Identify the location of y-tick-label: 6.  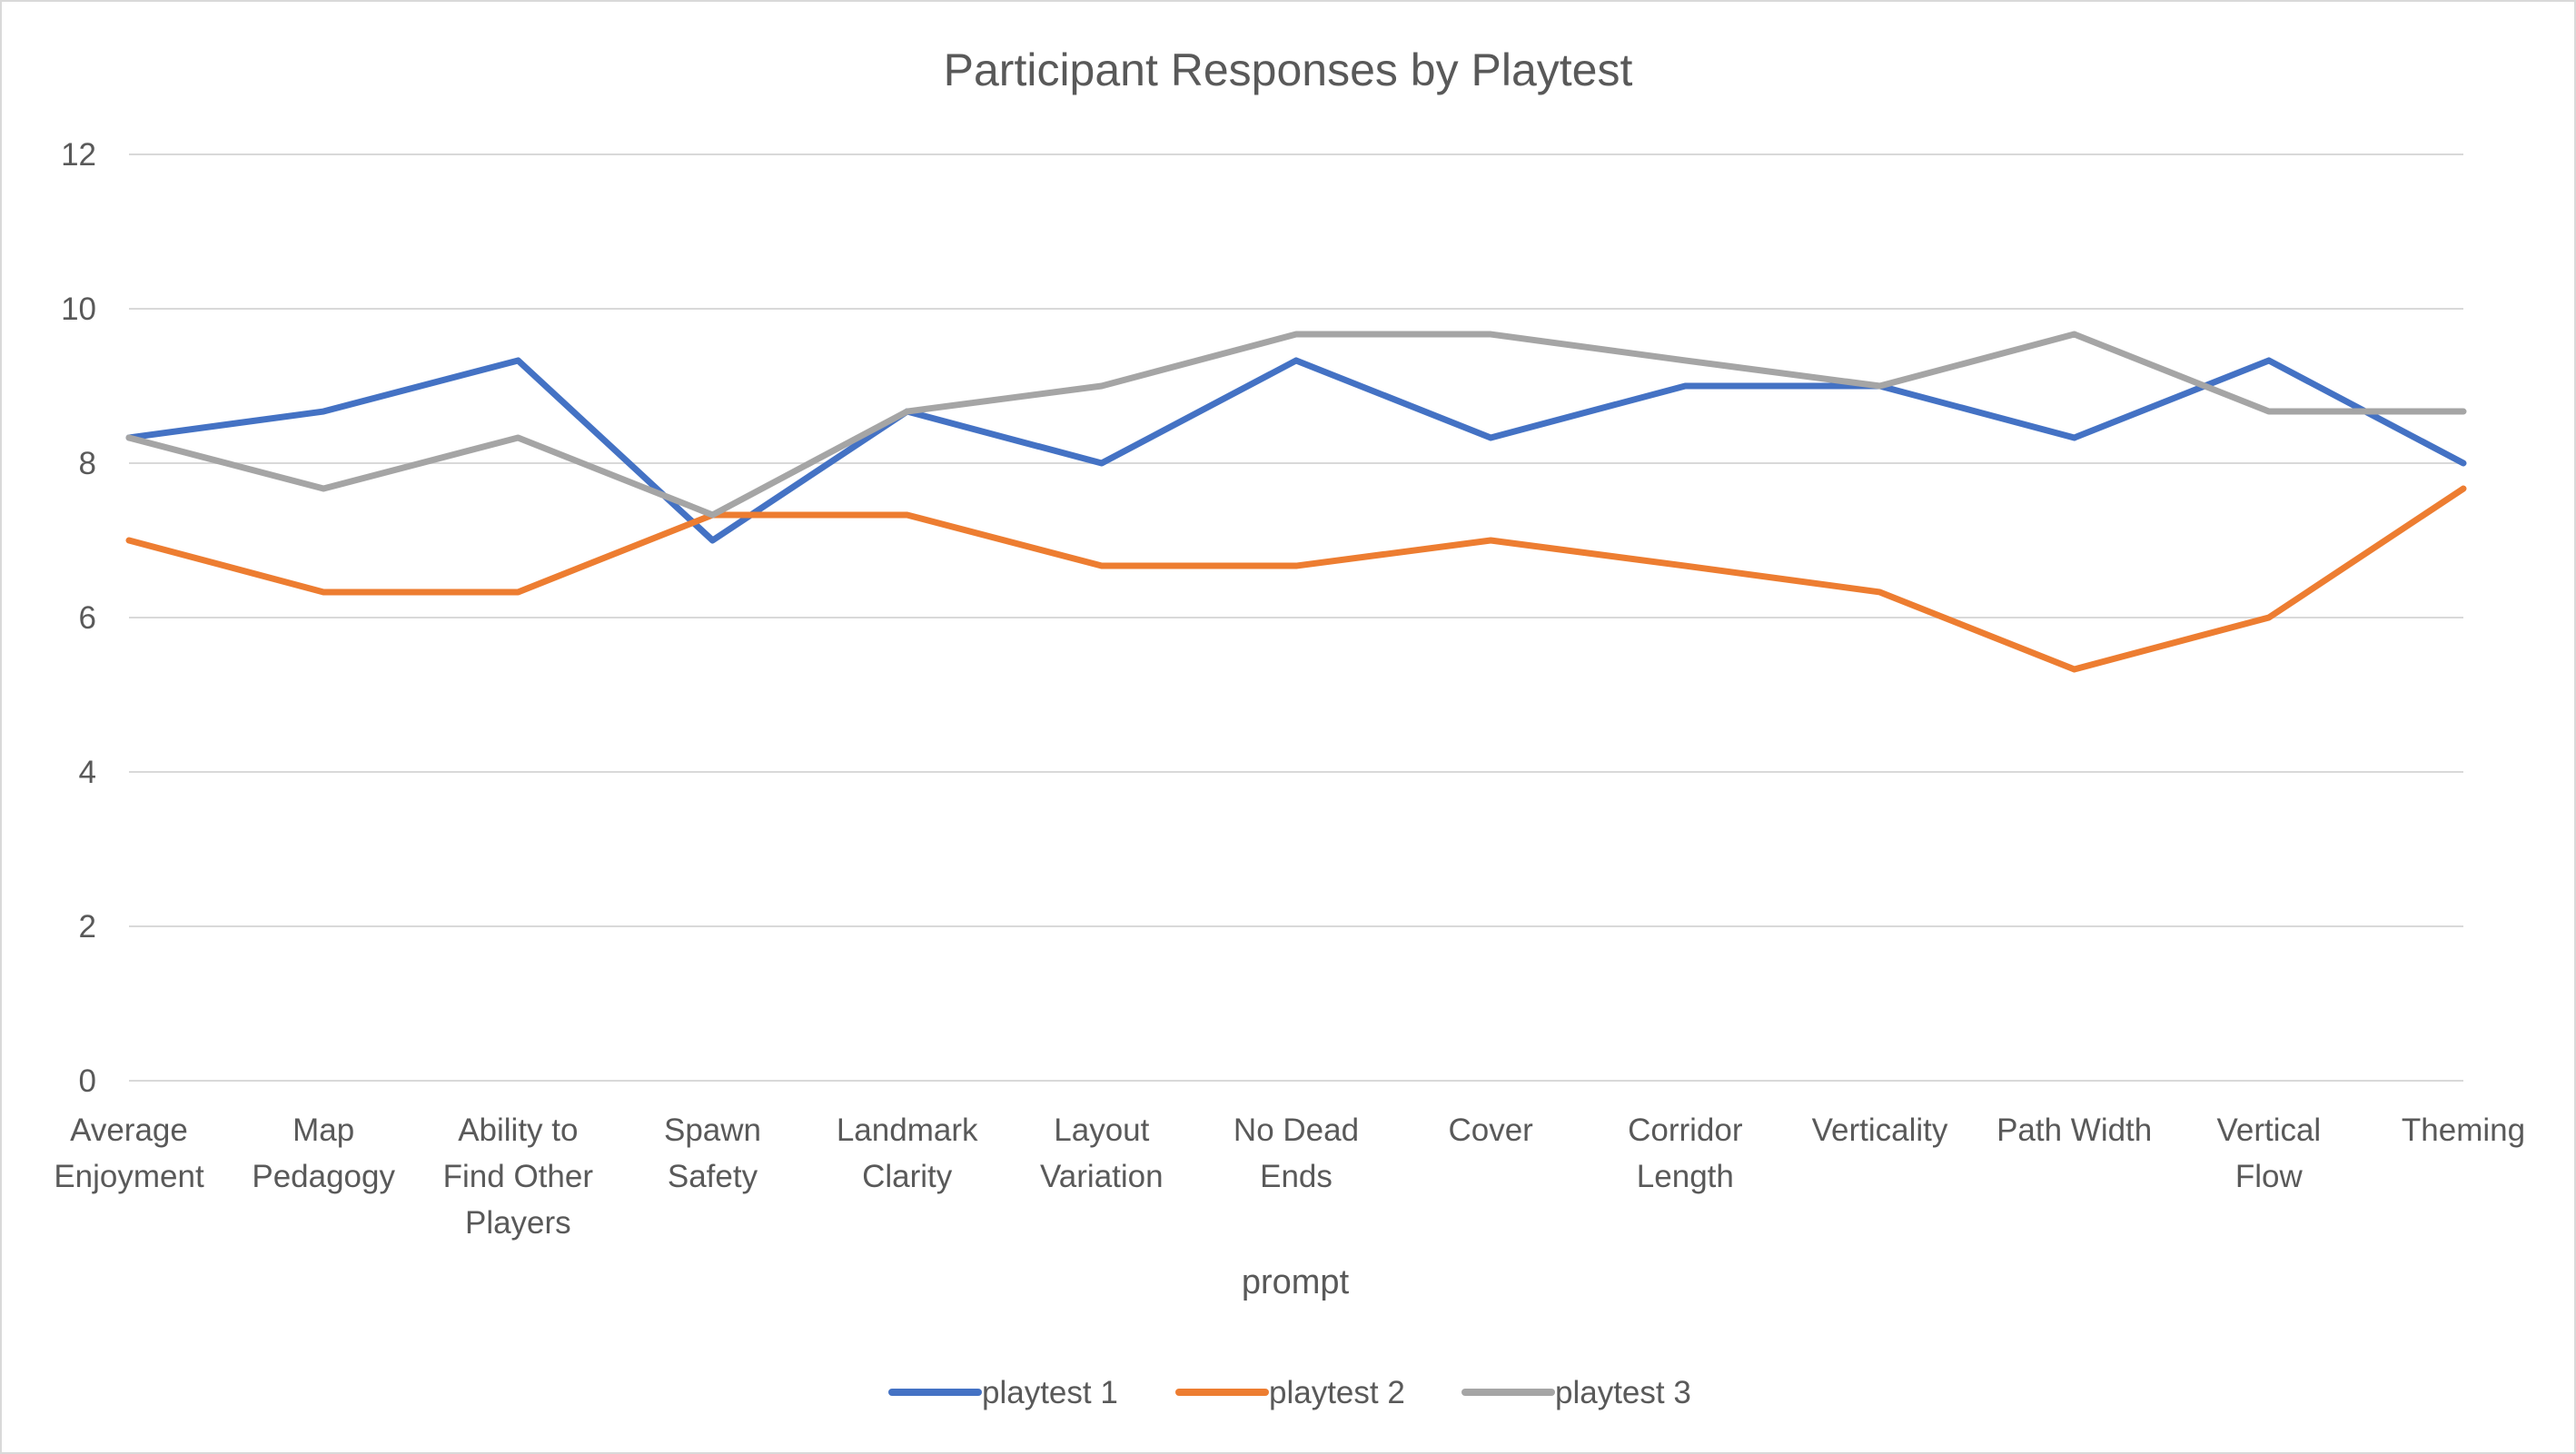
(87, 618).